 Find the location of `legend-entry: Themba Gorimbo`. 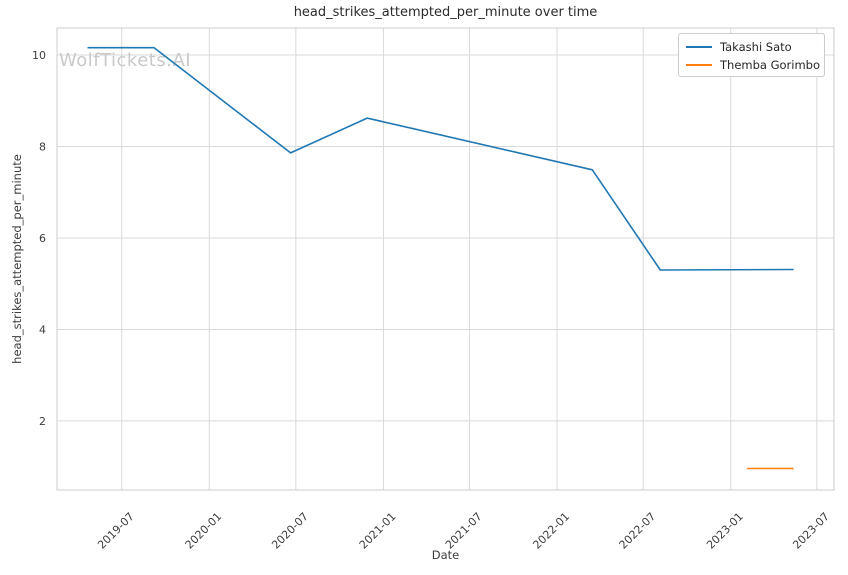

legend-entry: Themba Gorimbo is located at coordinates (755, 65).